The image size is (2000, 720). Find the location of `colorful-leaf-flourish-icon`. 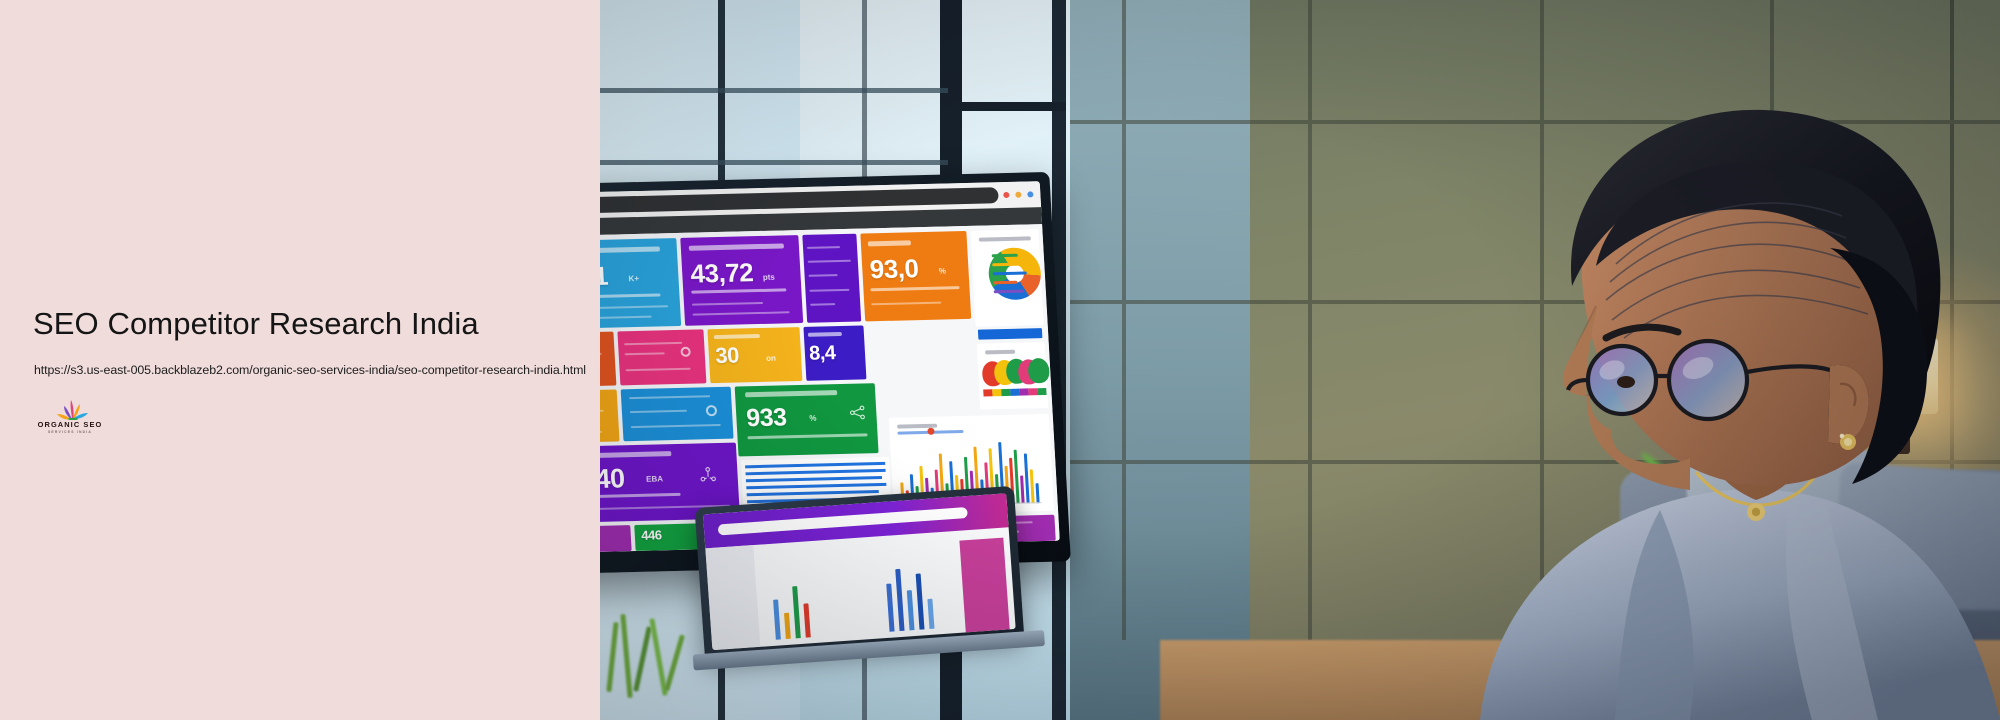

colorful-leaf-flourish-icon is located at coordinates (72, 410).